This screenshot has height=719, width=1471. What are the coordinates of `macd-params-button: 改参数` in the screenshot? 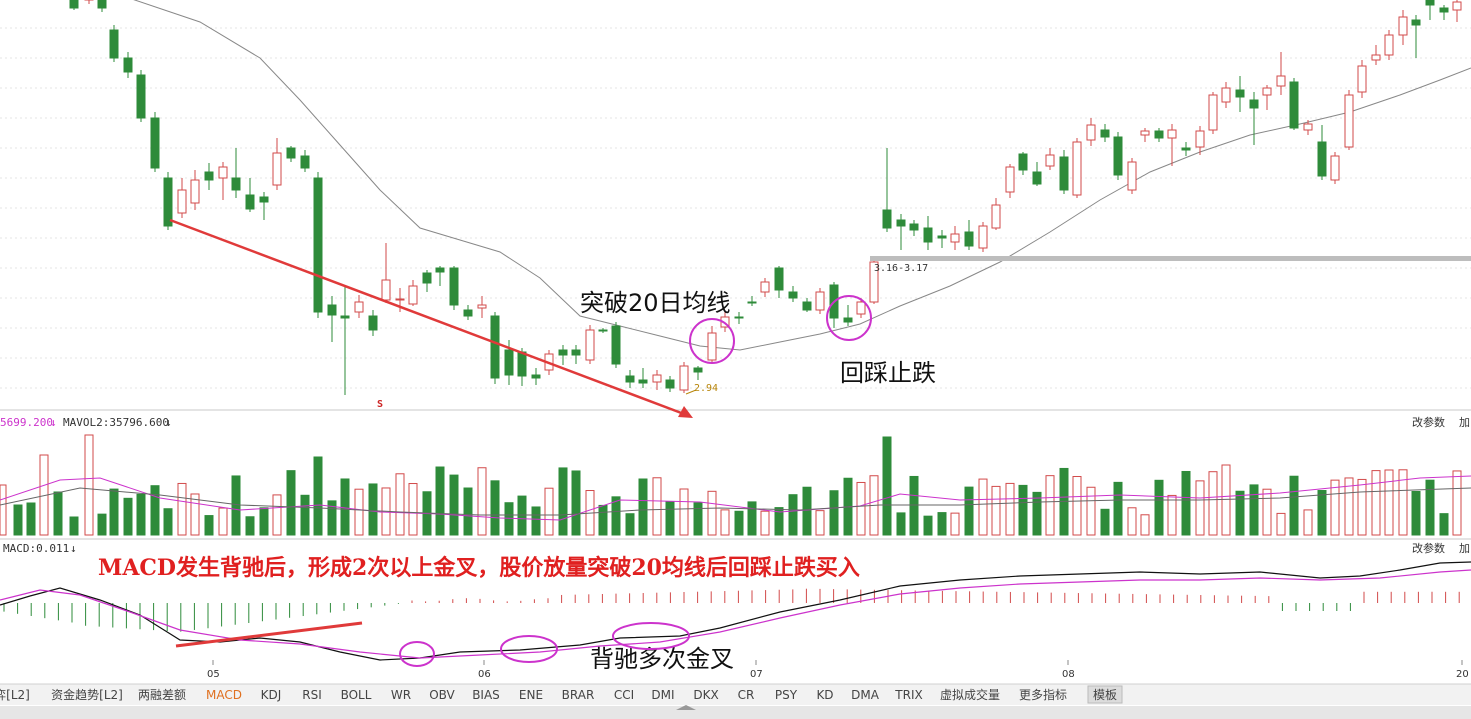 It's located at (1428, 548).